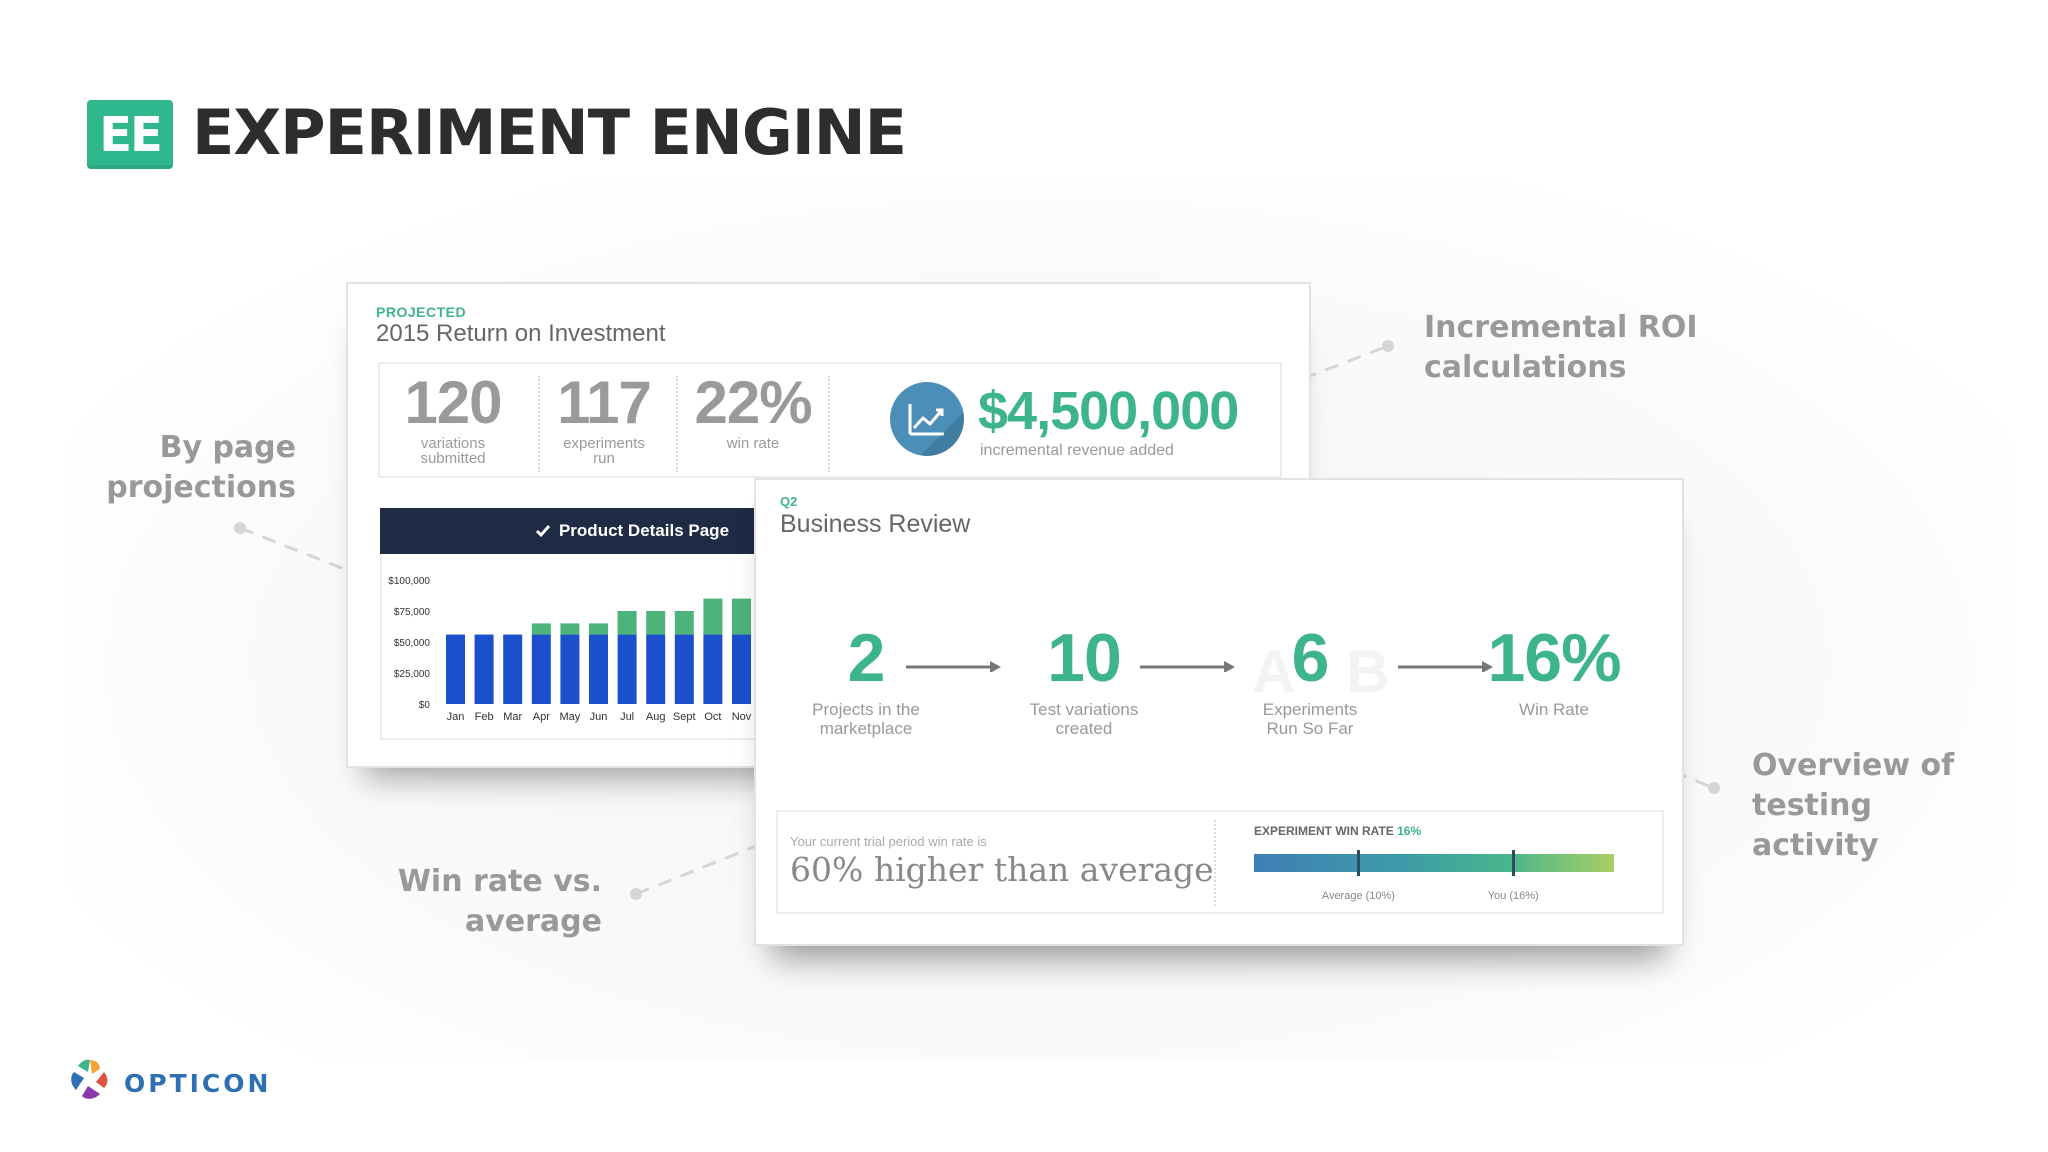  Describe the element at coordinates (1084, 728) in the screenshot. I see `metric-variations-label-2: created` at that location.